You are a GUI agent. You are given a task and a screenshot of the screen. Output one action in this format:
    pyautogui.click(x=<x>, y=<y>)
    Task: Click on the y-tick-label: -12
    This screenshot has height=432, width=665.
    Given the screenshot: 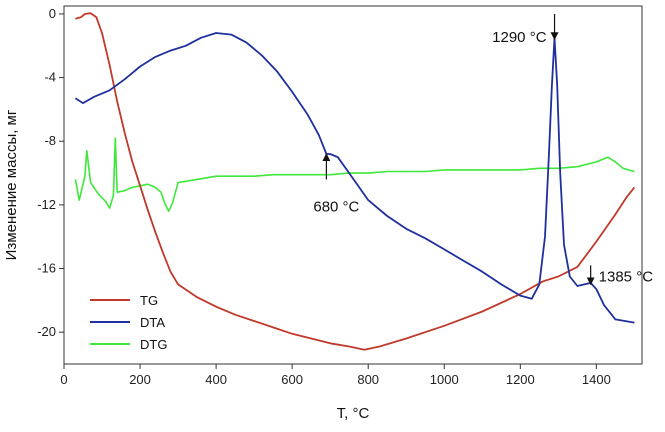 What is the action you would take?
    pyautogui.click(x=46, y=204)
    